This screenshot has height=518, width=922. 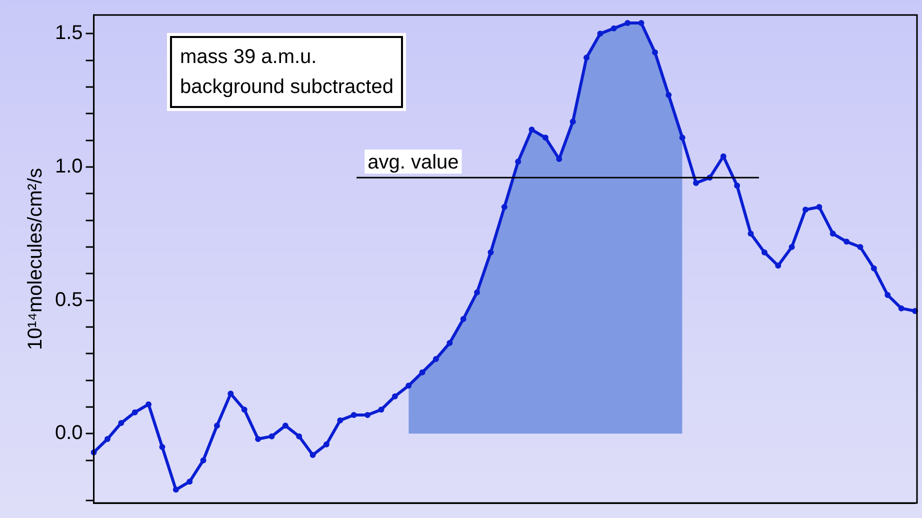 What do you see at coordinates (68, 33) in the screenshot?
I see `y-tick-label: 1.5` at bounding box center [68, 33].